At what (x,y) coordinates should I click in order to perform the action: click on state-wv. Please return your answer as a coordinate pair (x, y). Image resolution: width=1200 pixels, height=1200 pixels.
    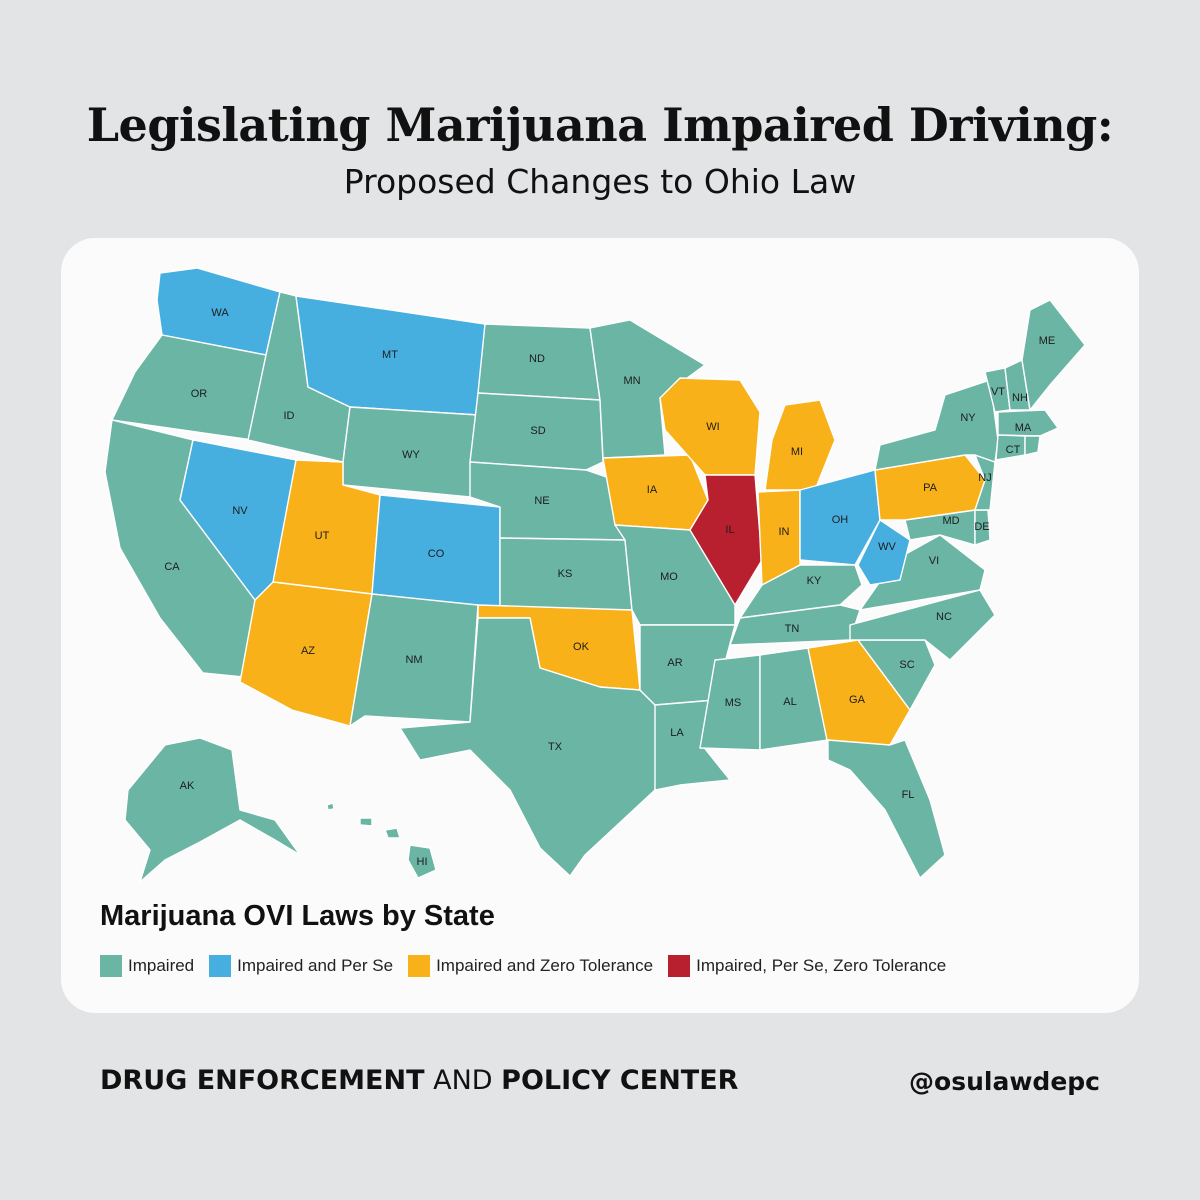
    Looking at the image, I should click on (884, 552).